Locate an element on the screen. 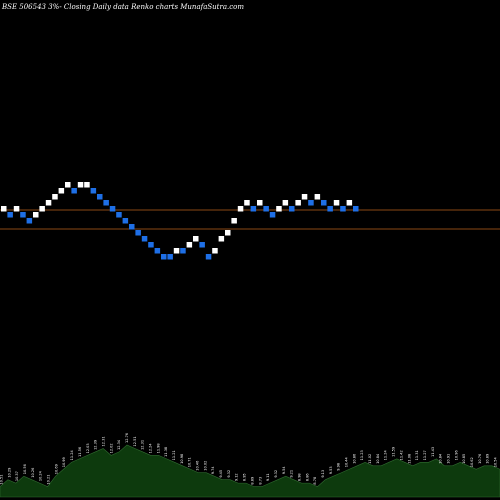  volume-label: 8.78 is located at coordinates (315, 481).